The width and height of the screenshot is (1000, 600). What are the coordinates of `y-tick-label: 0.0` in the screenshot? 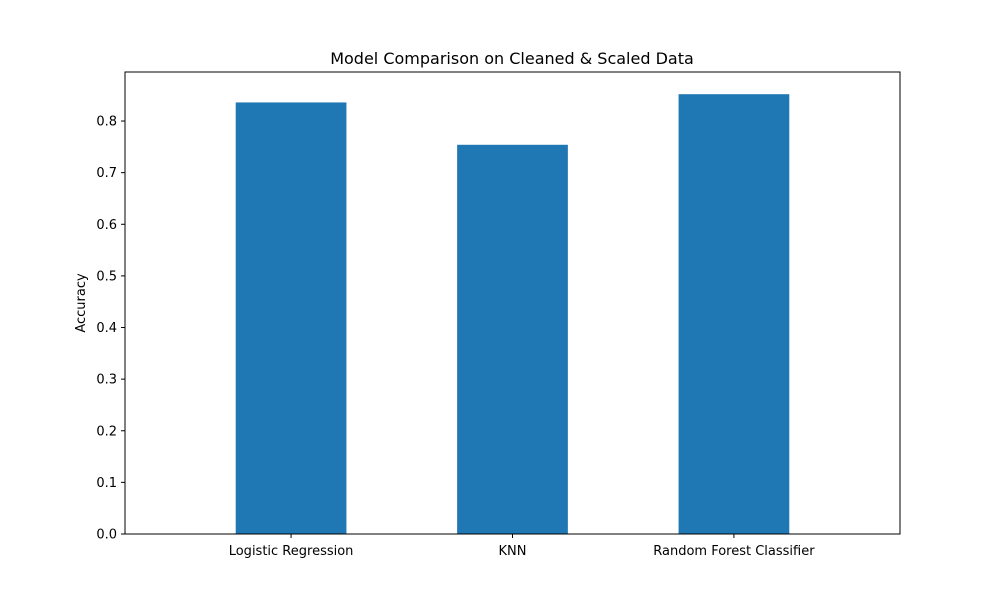 It's located at (106, 535).